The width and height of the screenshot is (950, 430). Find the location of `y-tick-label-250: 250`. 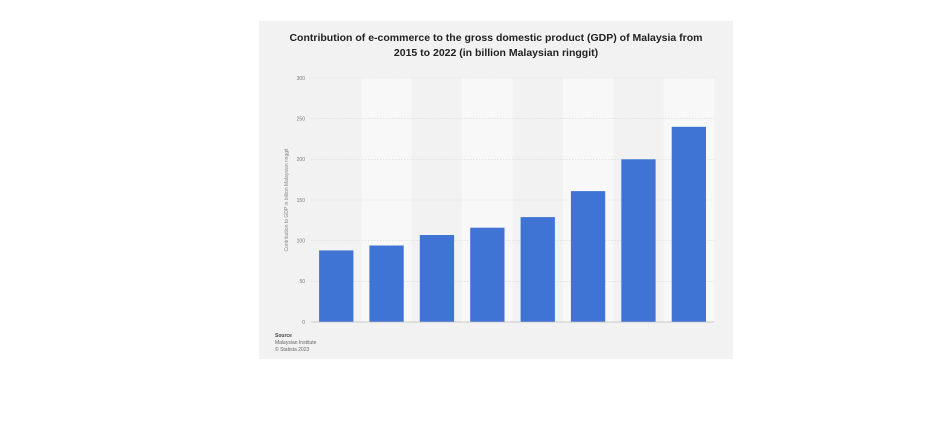

y-tick-label-250: 250 is located at coordinates (301, 119).